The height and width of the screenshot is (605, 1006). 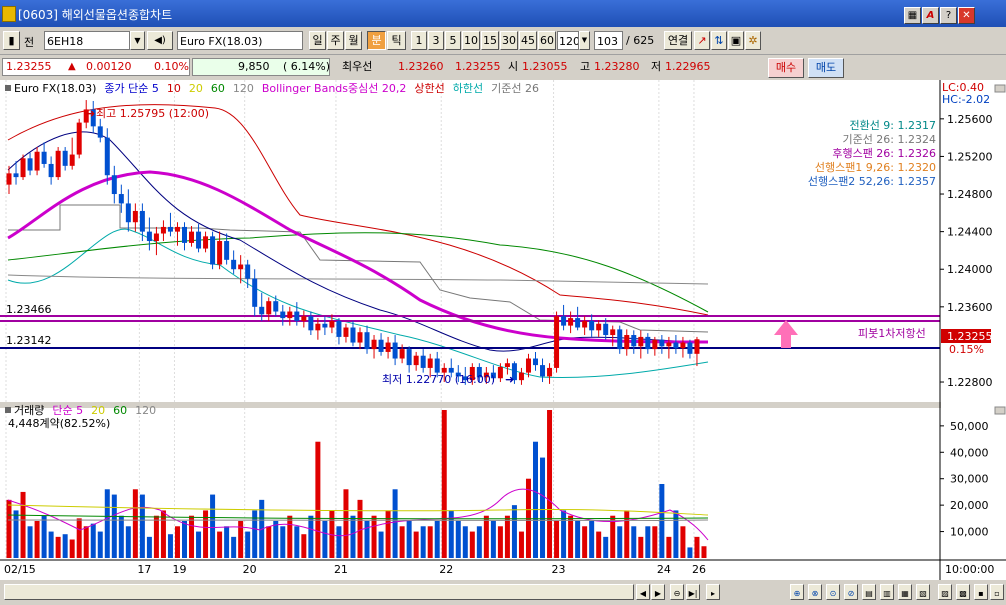 I want to click on volume-tick-label: 50,000, so click(x=969, y=426).